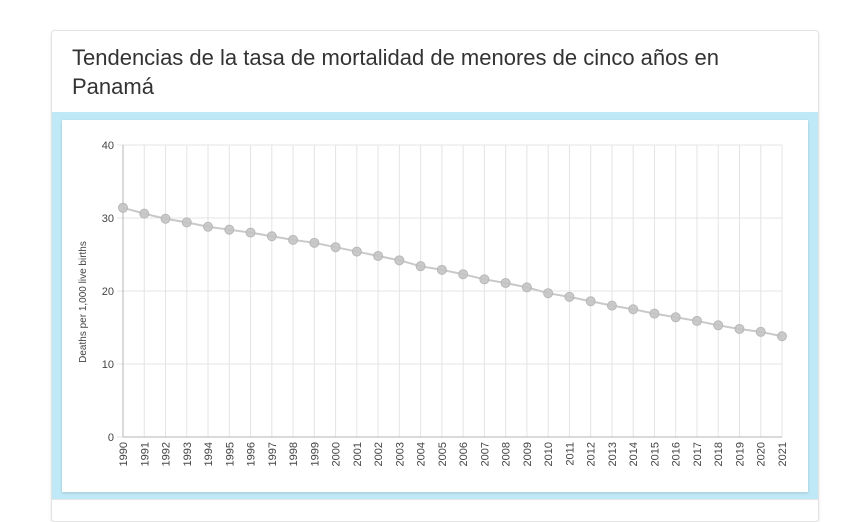  Describe the element at coordinates (783, 454) in the screenshot. I see `x-tick-label: 2021` at that location.